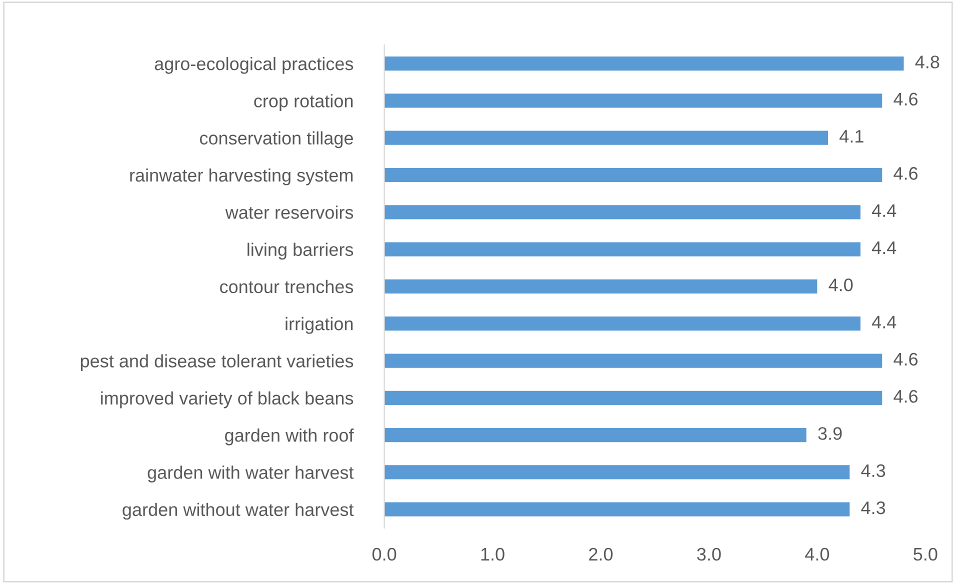  Describe the element at coordinates (852, 136) in the screenshot. I see `data-label: 4.1` at that location.